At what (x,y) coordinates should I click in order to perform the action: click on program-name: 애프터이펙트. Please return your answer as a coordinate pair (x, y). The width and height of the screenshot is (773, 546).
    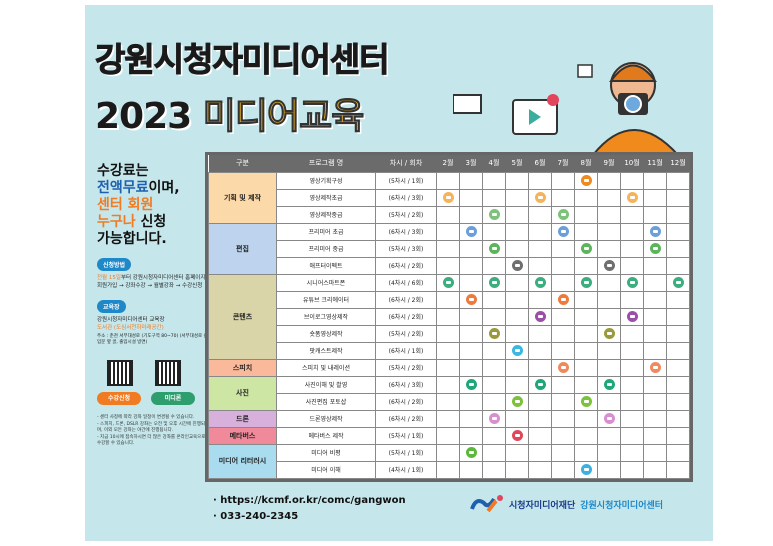
    Looking at the image, I should click on (326, 265).